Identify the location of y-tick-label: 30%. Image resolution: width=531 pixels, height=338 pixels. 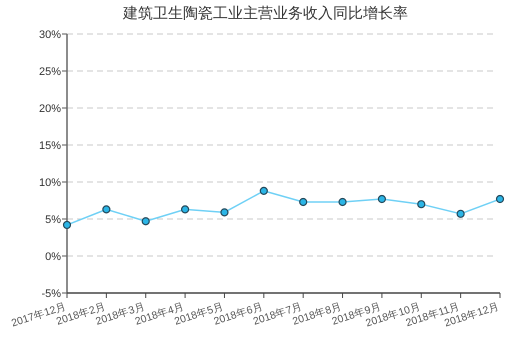
(50, 35).